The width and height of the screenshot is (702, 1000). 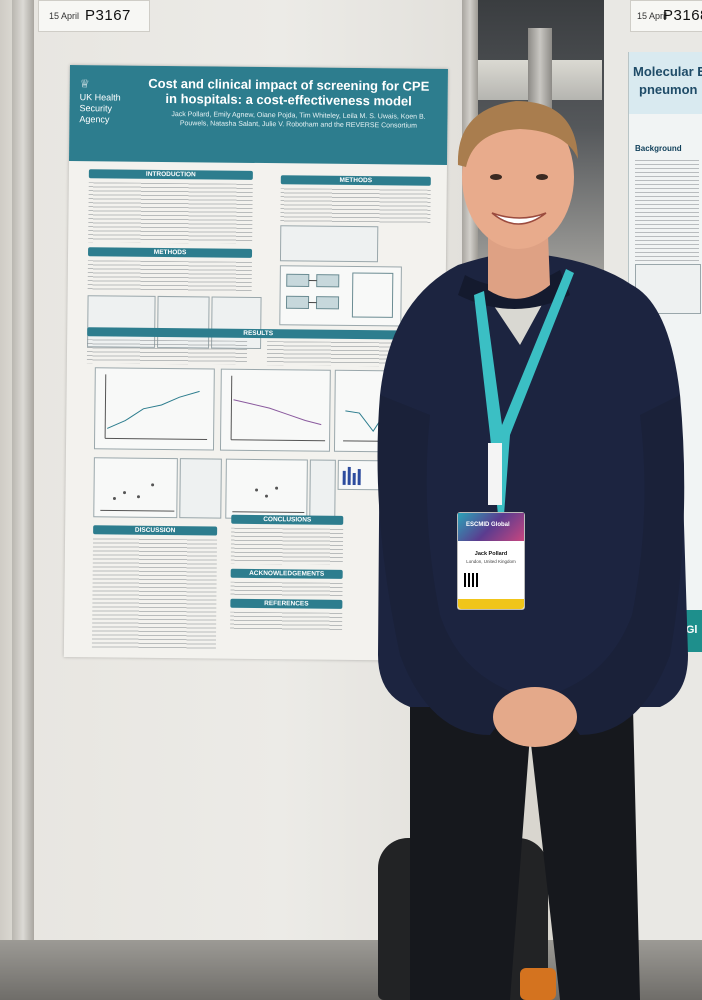 What do you see at coordinates (448, 565) in the screenshot?
I see `left-arm` at bounding box center [448, 565].